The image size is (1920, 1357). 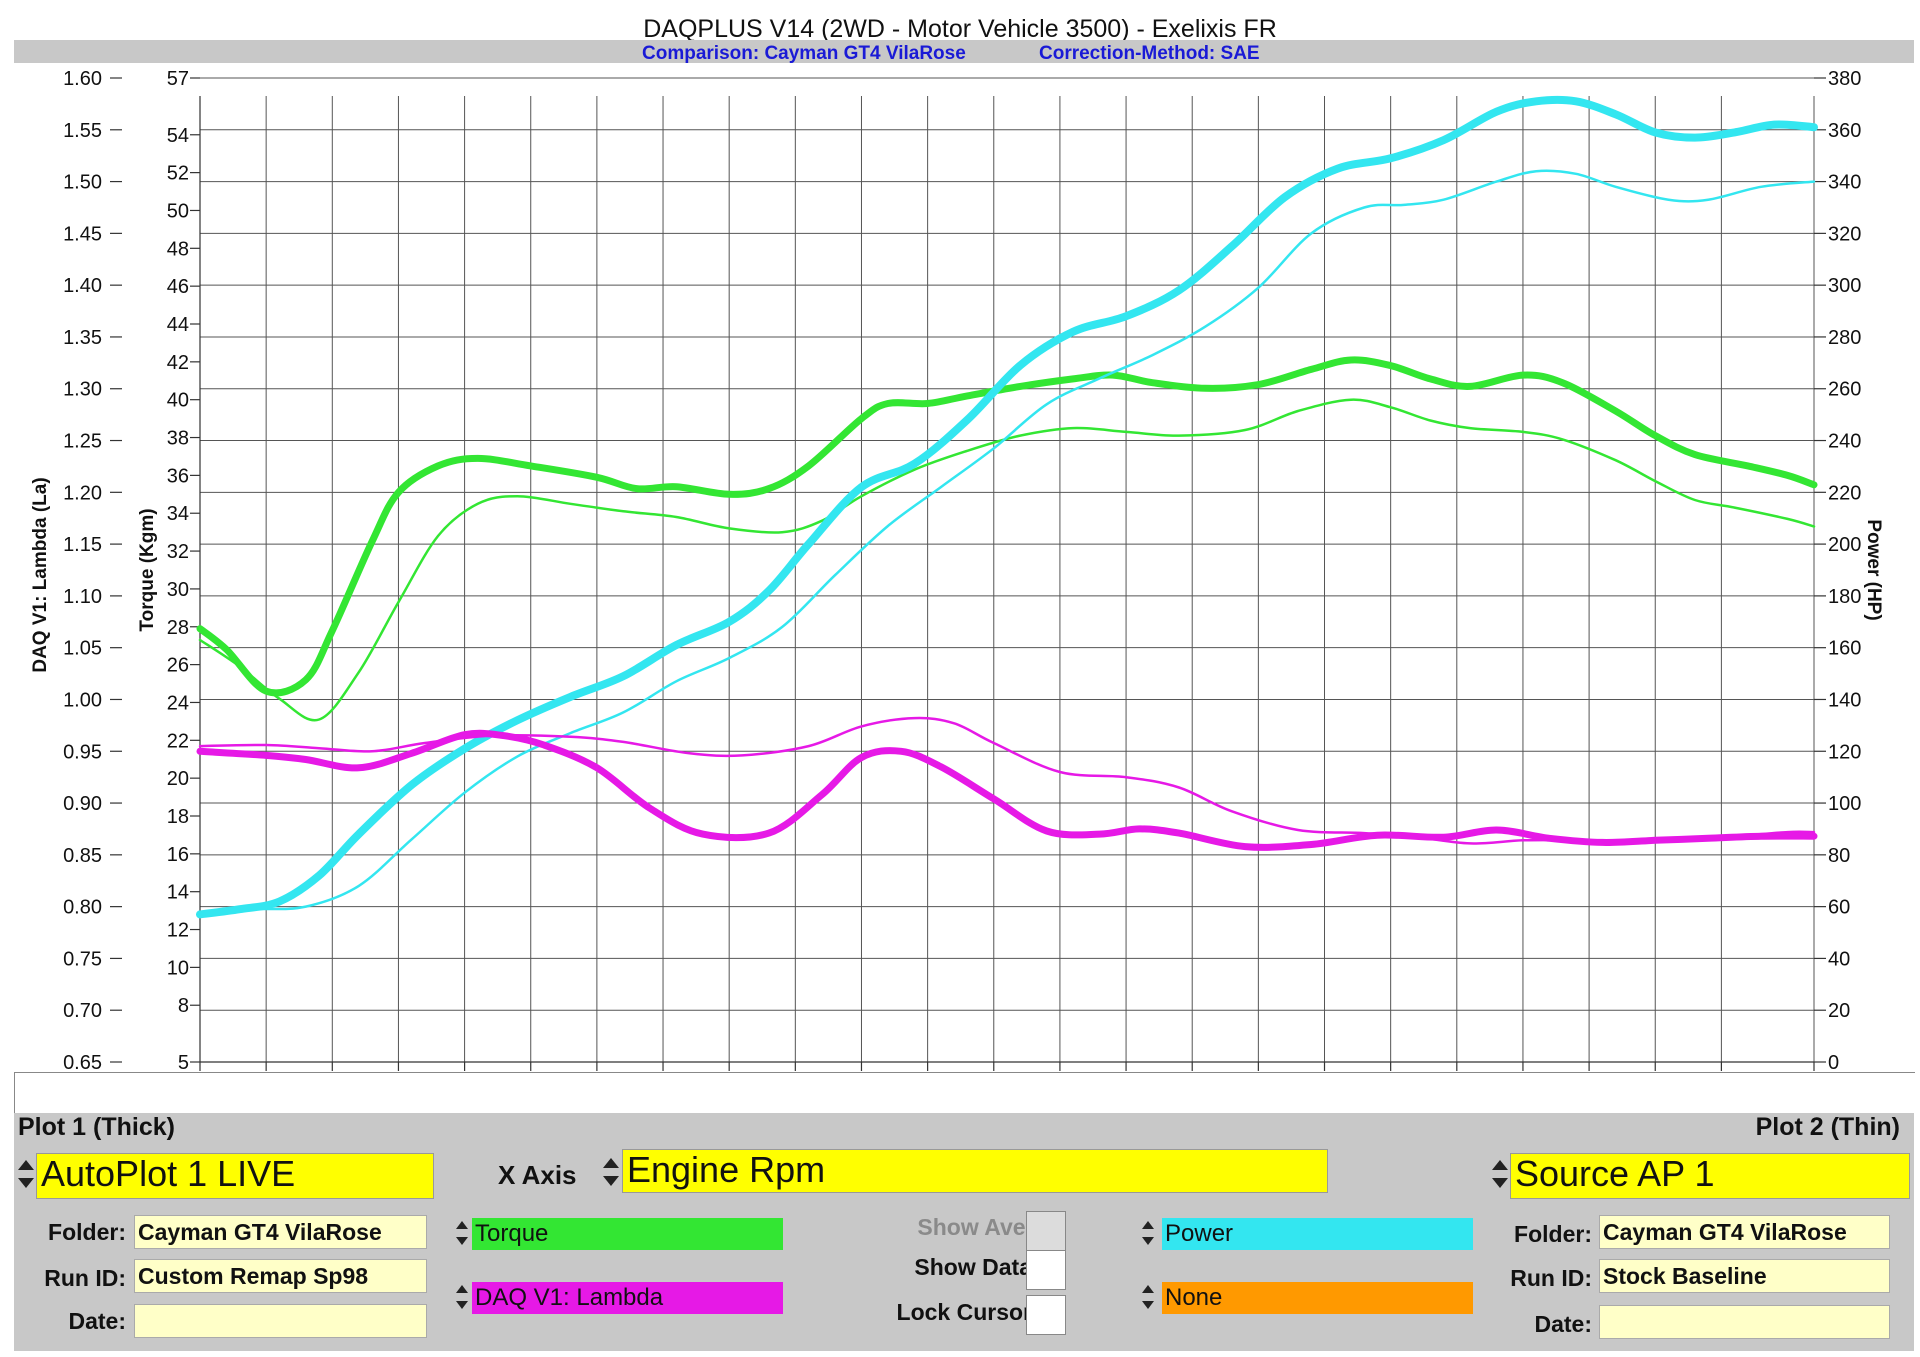 I want to click on channel1-field: Torque, so click(x=627, y=1234).